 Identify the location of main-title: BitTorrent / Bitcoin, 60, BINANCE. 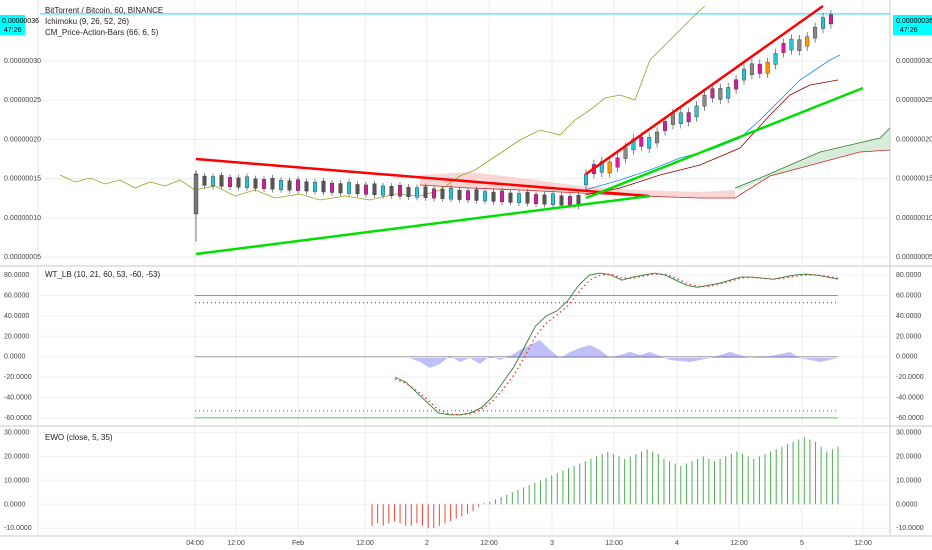
(104, 10).